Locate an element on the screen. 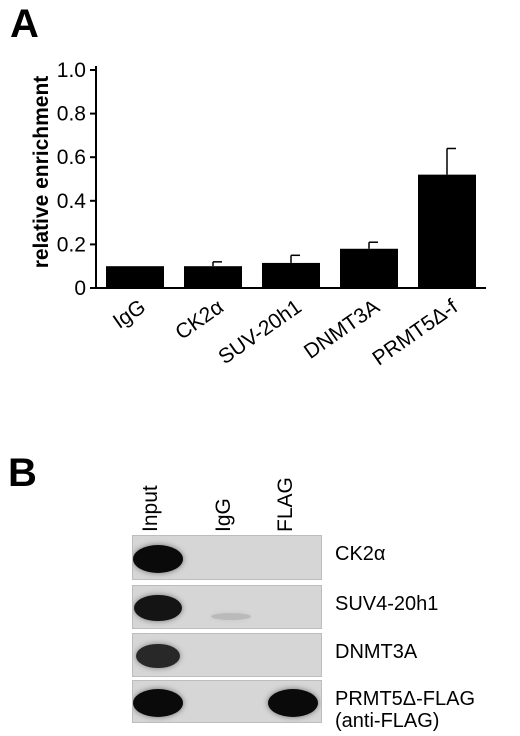  x-tick-label: CK2α is located at coordinates (199, 319).